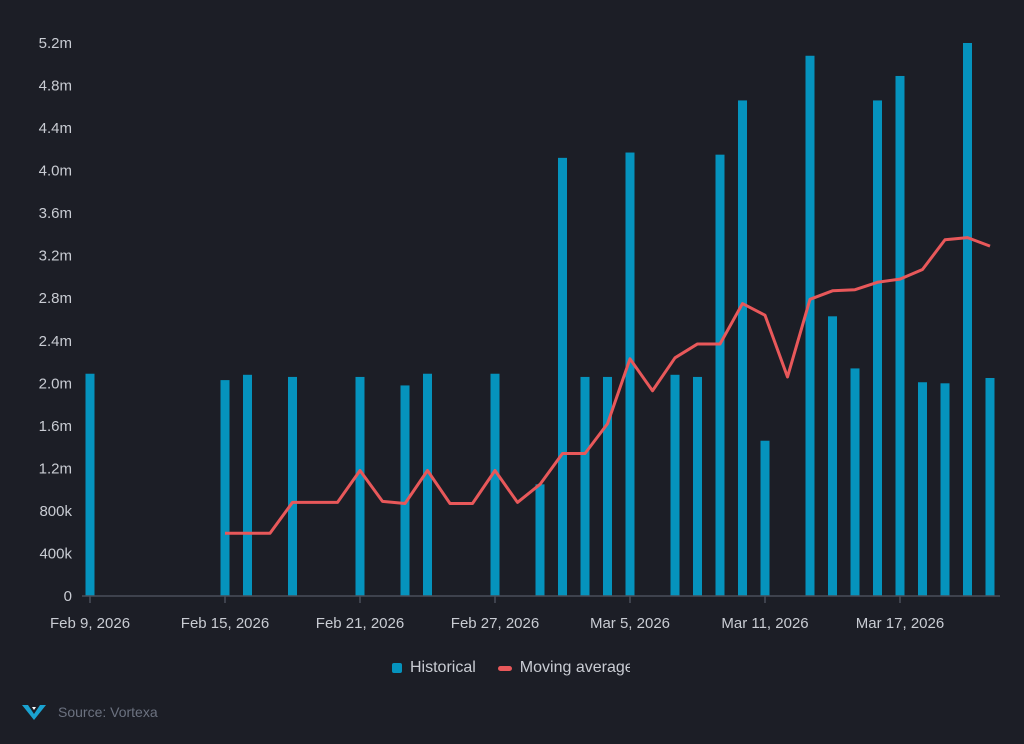 The image size is (1024, 744). I want to click on y-tick-label: 2.0m, so click(55, 383).